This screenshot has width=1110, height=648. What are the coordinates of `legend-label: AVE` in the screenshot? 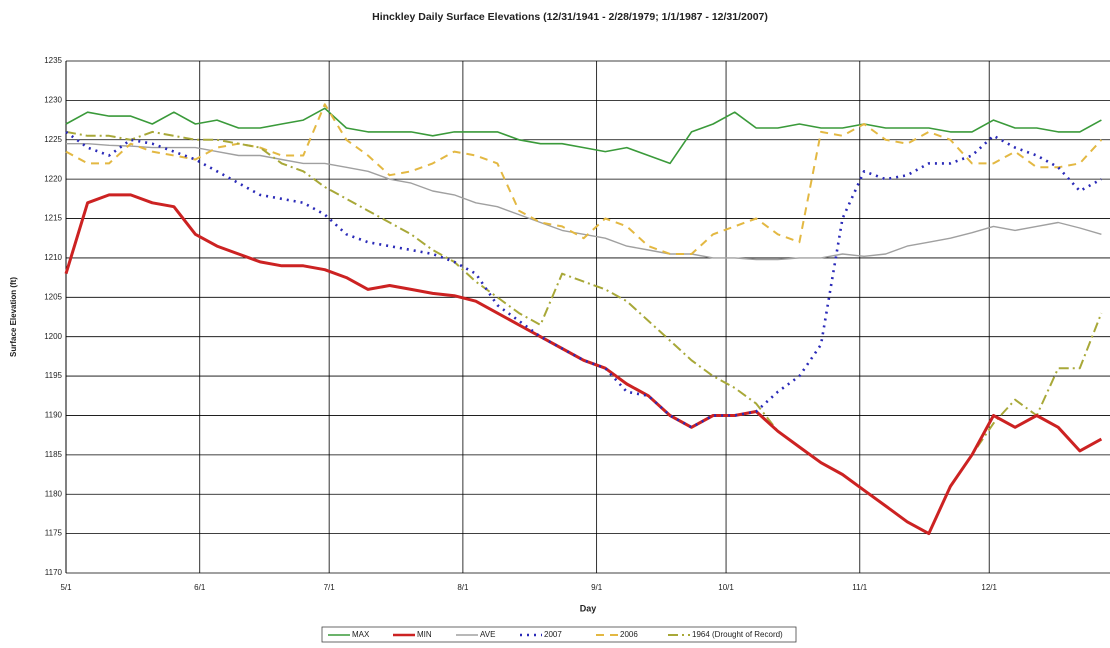 It's located at (487, 634).